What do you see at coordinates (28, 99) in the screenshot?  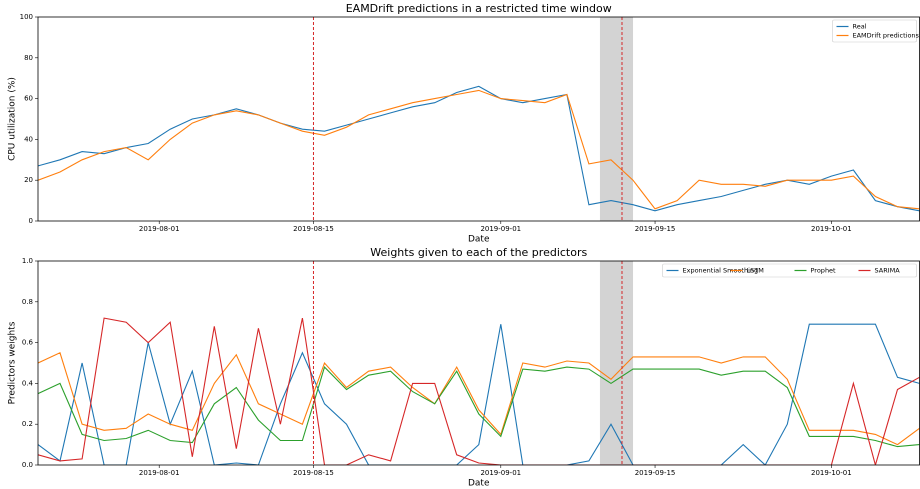 I see `y-tick-label: 60` at bounding box center [28, 99].